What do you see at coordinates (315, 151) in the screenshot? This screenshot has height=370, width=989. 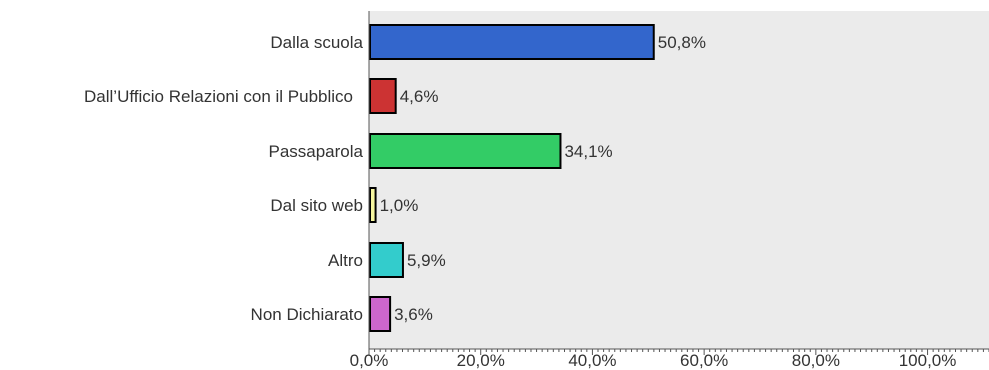 I see `category-label: Passaparola` at bounding box center [315, 151].